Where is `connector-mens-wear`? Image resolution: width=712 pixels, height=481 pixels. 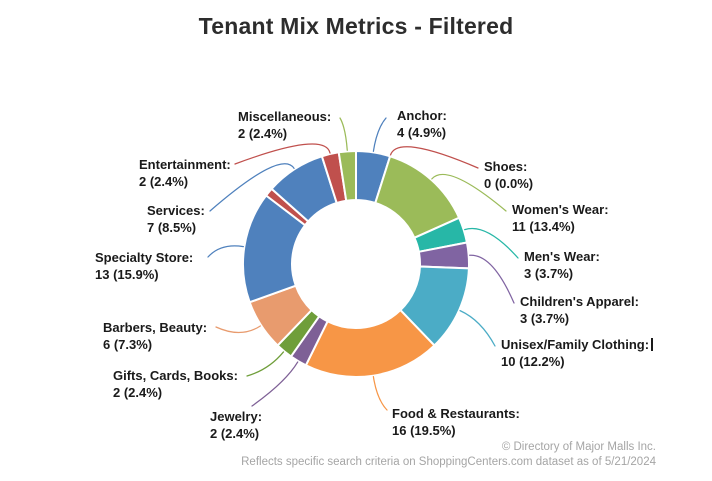 connector-mens-wear is located at coordinates (491, 243).